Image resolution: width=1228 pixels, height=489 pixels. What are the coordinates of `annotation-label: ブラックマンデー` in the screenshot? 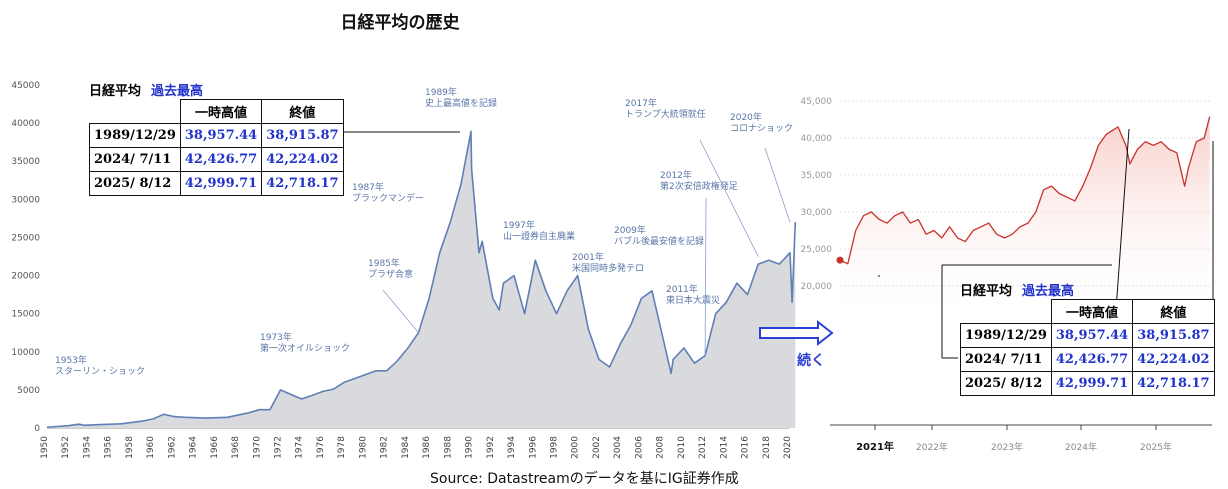 It's located at (388, 198).